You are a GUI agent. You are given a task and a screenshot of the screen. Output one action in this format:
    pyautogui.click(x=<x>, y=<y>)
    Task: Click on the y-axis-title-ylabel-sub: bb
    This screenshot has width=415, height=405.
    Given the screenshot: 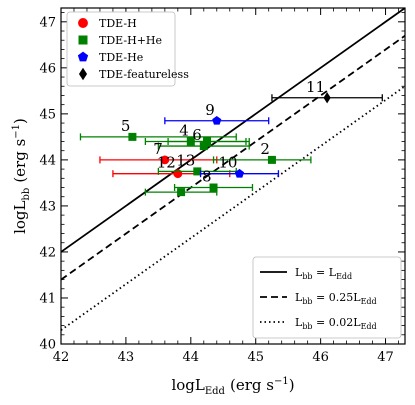 What is the action you would take?
    pyautogui.click(x=26, y=194)
    